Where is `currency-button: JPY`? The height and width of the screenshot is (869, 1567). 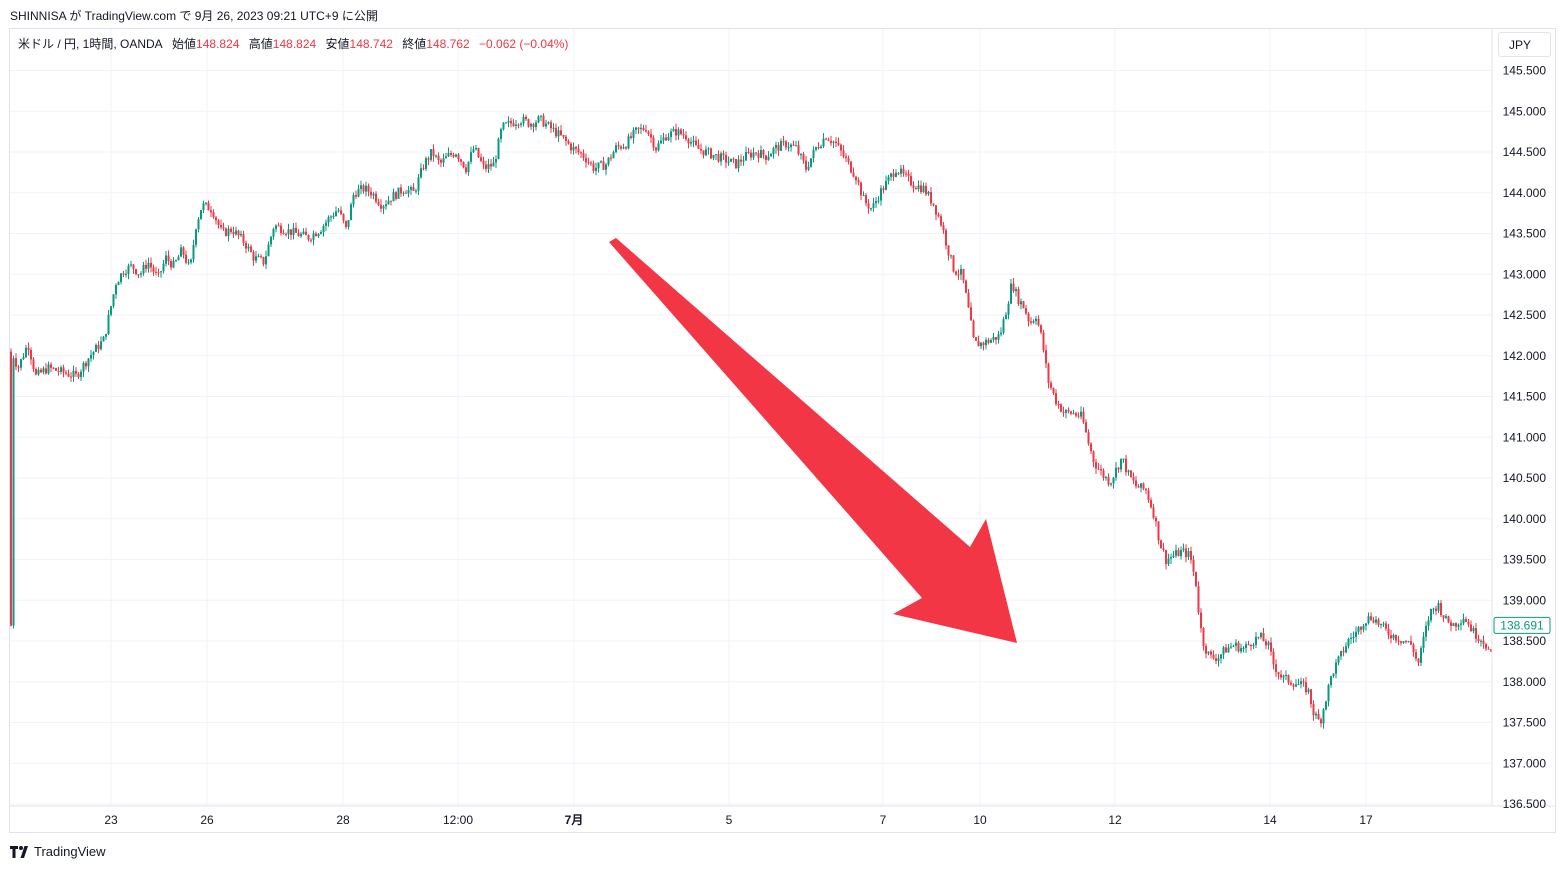
currency-button: JPY is located at coordinates (1524, 44).